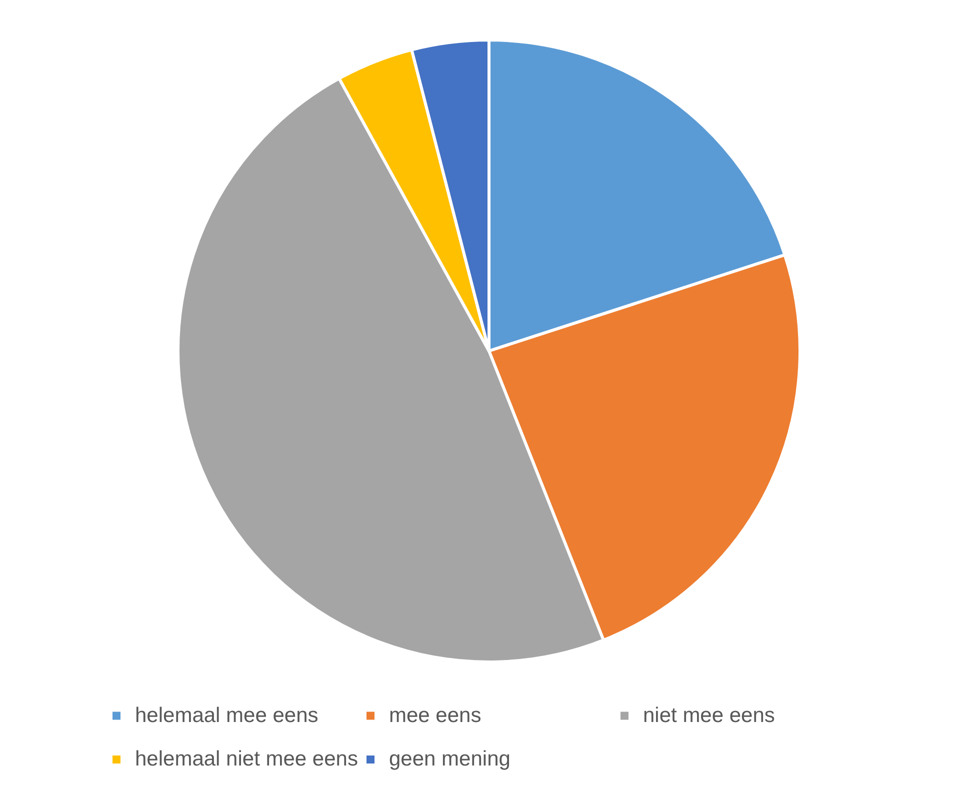  I want to click on legend-label: geen mening, so click(449, 759).